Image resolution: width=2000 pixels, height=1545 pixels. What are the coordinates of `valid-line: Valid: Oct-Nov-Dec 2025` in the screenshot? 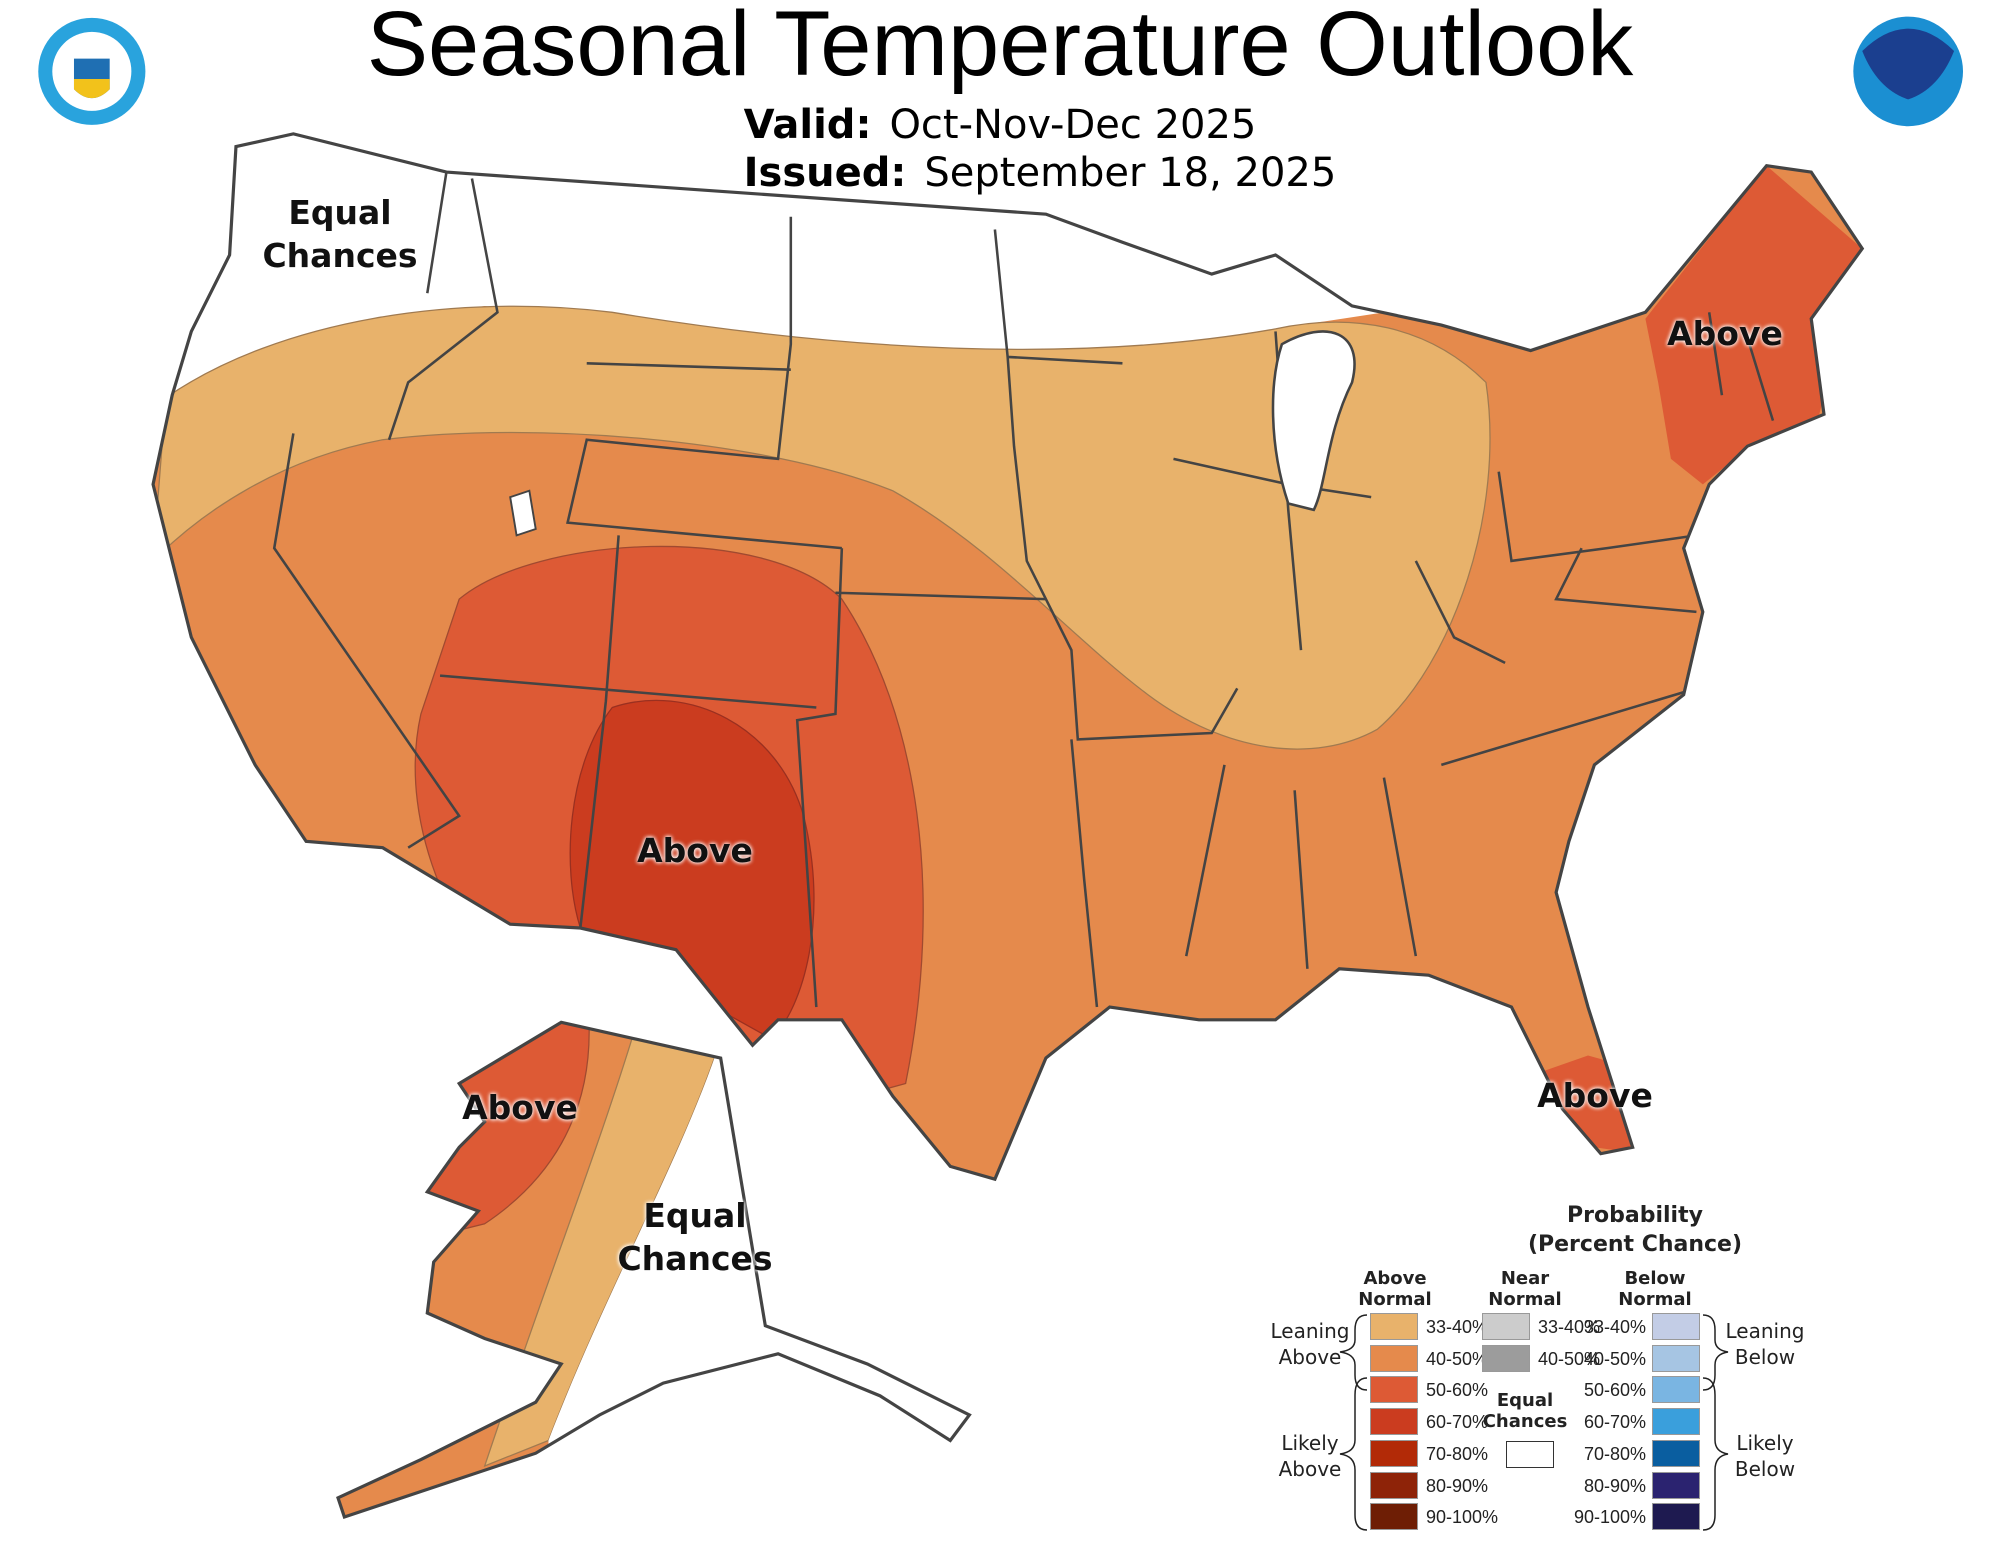 It's located at (1000, 125).